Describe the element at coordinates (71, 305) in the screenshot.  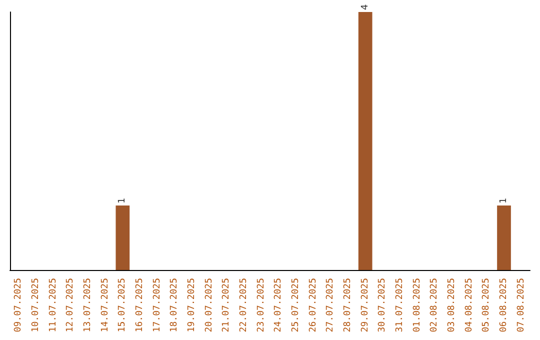
I see `x-tick-label: 12.07.2025` at that location.